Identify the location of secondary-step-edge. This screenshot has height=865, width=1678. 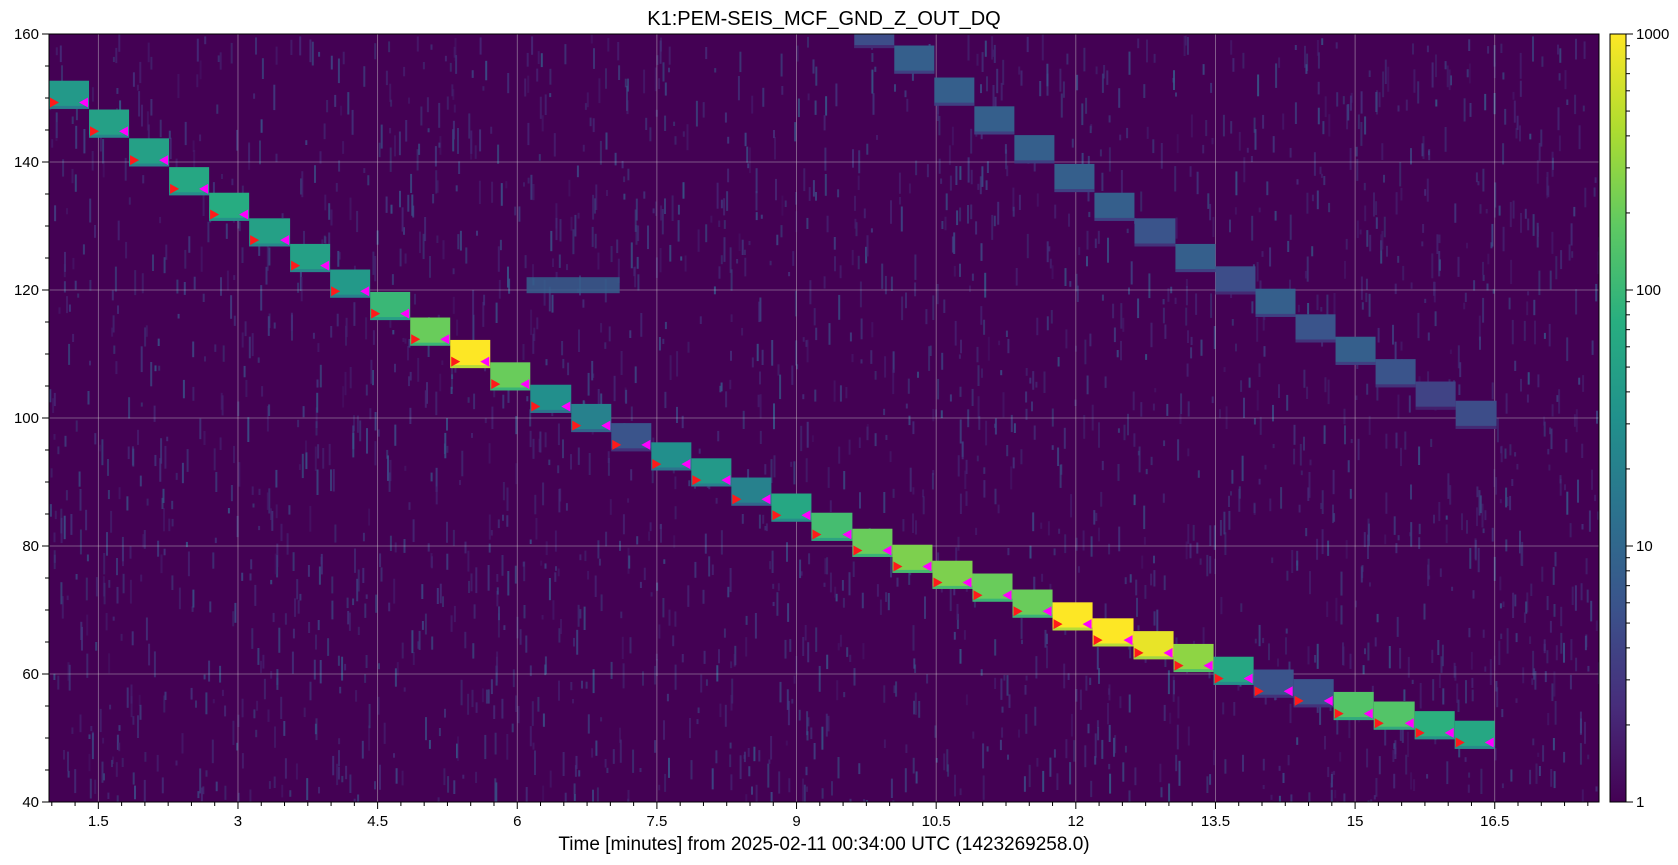
(1476, 427).